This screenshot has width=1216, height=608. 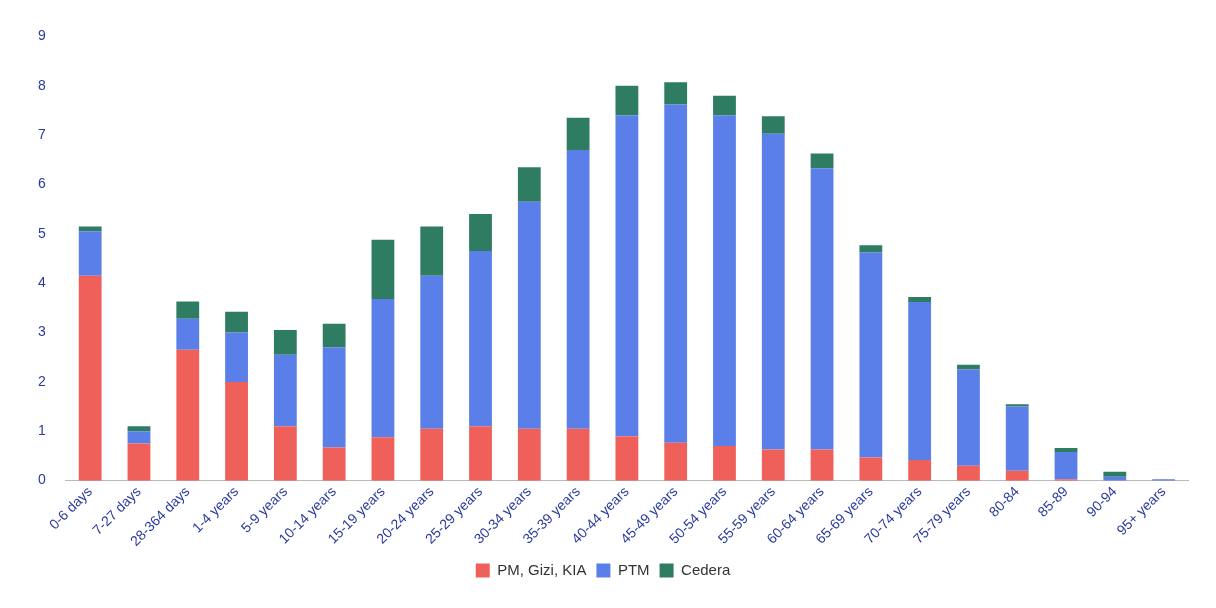 I want to click on y-tick-label: 0, so click(x=41, y=479).